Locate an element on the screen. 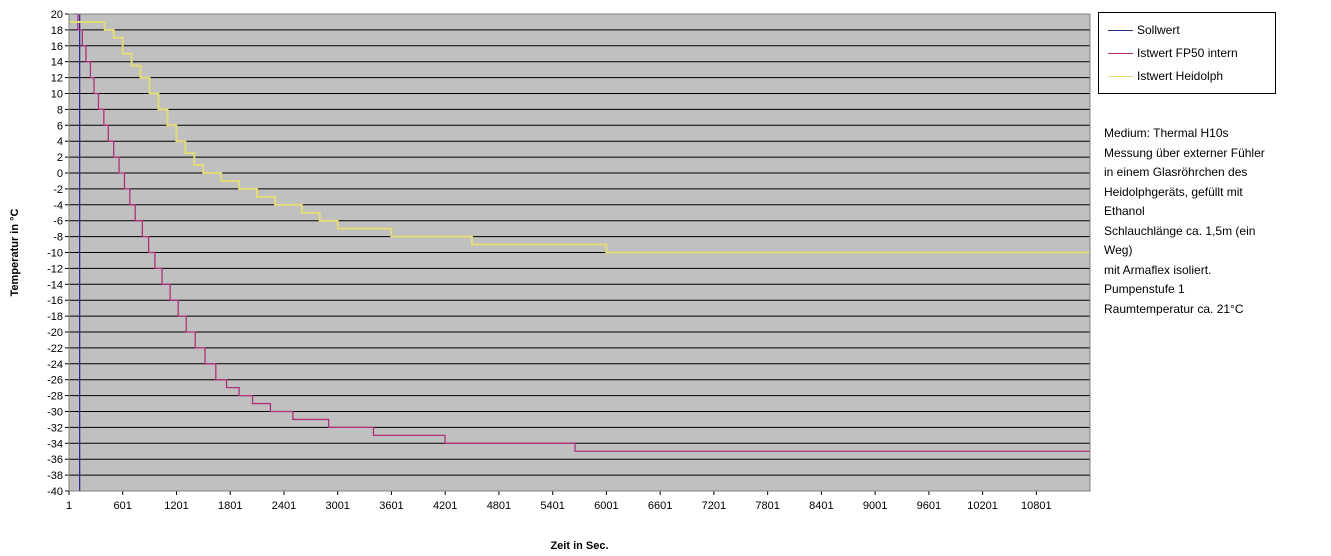 This screenshot has height=556, width=1331. y-tick-label: 10 is located at coordinates (57, 95).